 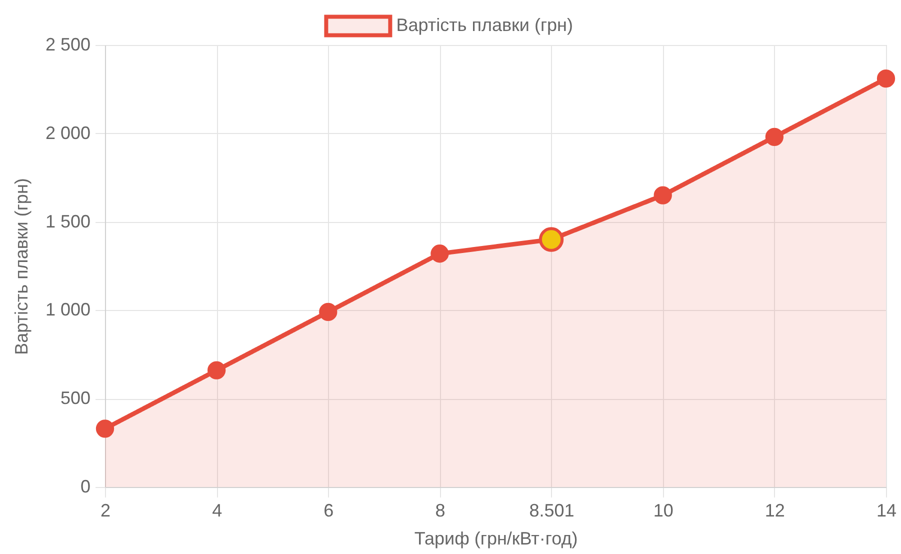 I want to click on x-tick-label: 8.501, so click(x=551, y=510).